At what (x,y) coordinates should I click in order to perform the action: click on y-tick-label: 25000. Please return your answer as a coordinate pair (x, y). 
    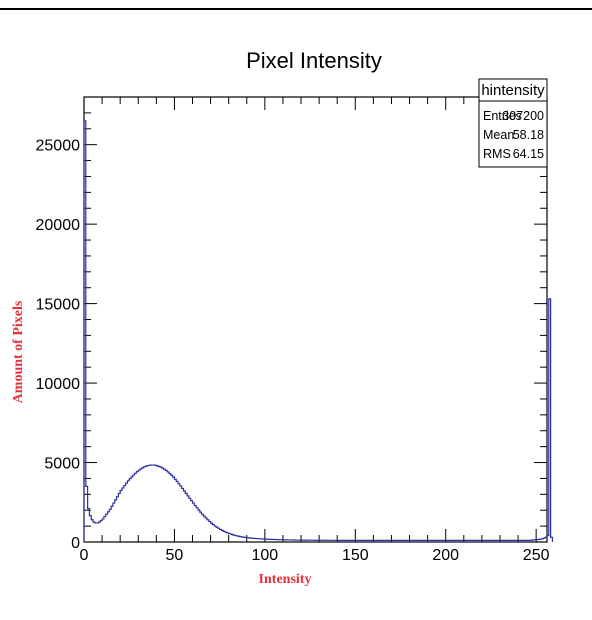
    Looking at the image, I should click on (58, 146).